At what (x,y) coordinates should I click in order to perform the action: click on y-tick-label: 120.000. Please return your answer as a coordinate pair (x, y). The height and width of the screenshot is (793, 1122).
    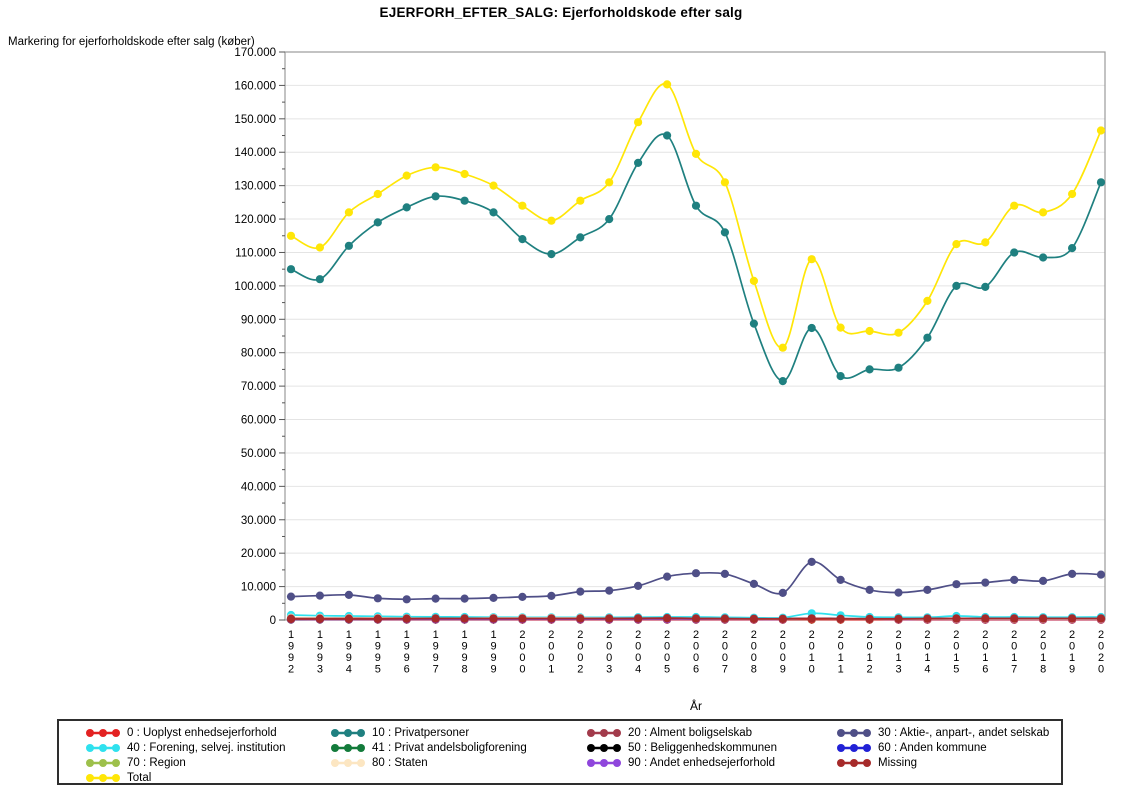
    Looking at the image, I should click on (255, 220).